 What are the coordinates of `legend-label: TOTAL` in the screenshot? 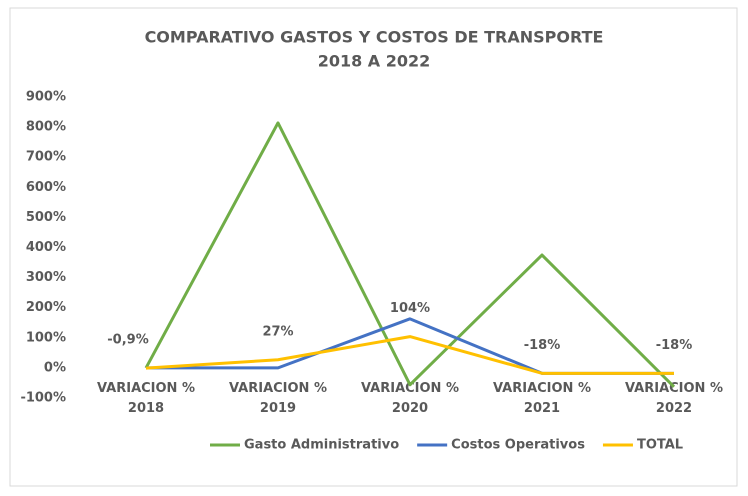 It's located at (660, 445).